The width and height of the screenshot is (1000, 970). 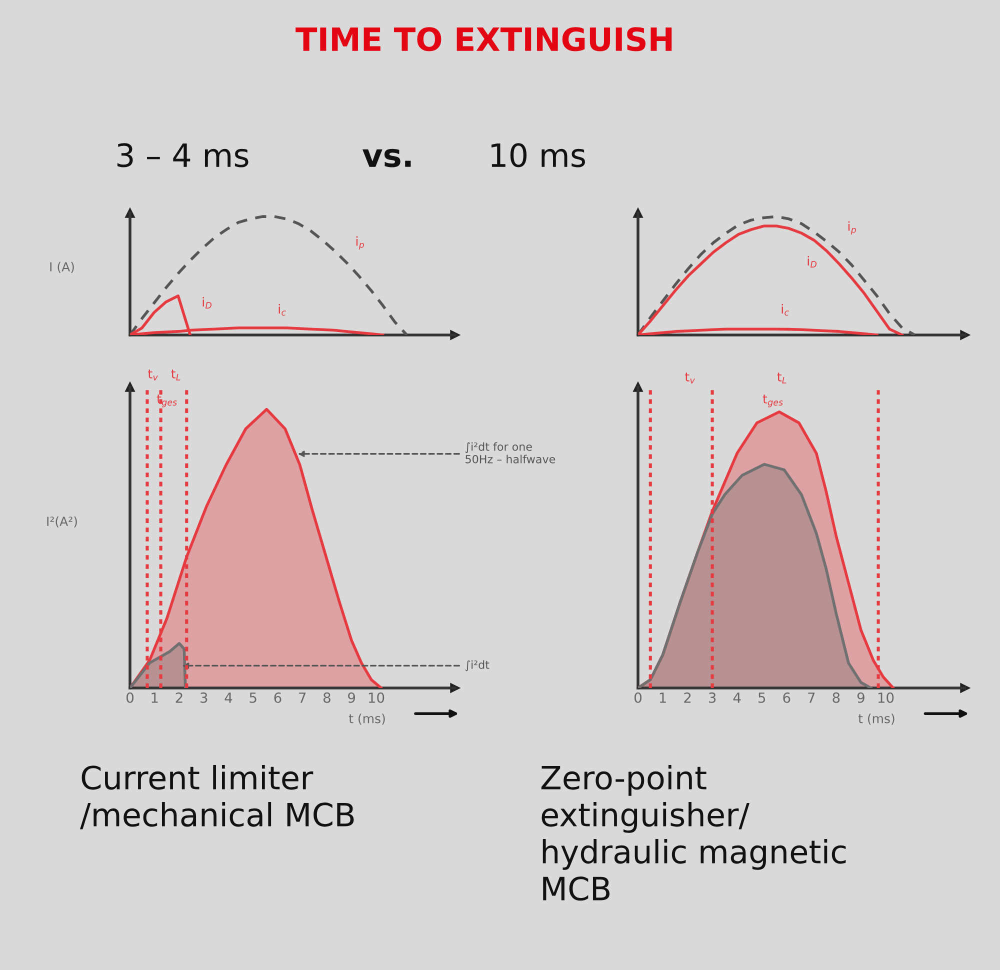 I want to click on chart-subtitle: 3 – 4 ms, so click(x=182, y=155).